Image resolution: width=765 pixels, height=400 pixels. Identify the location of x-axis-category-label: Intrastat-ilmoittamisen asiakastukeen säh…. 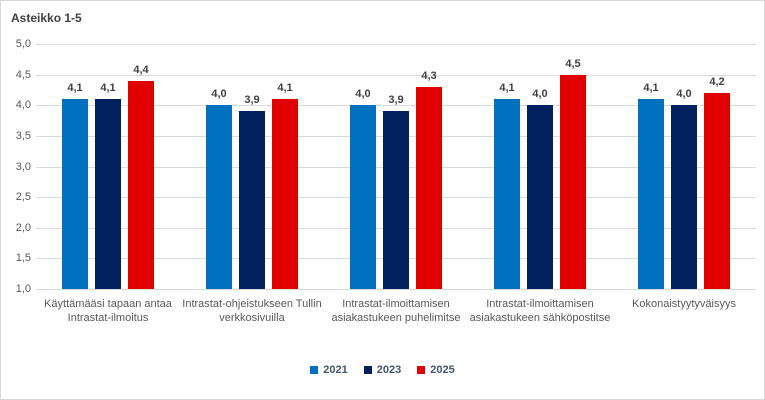
(540, 311).